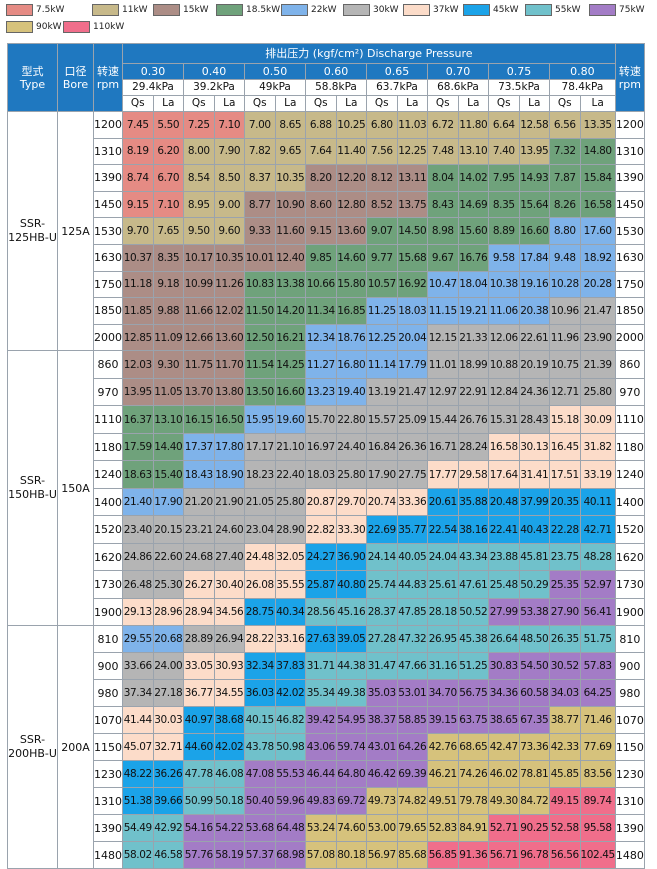  Describe the element at coordinates (443, 257) in the screenshot. I see `qs-value: 9.67` at that location.